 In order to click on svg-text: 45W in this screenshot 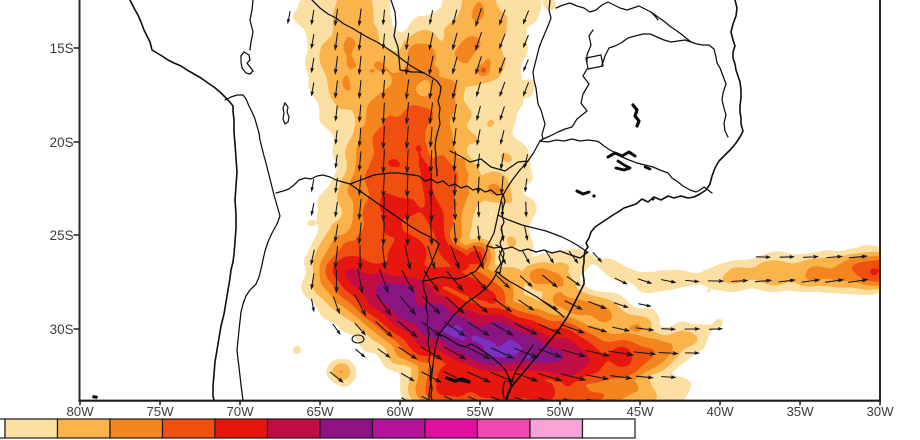, I will do `click(640, 411)`.